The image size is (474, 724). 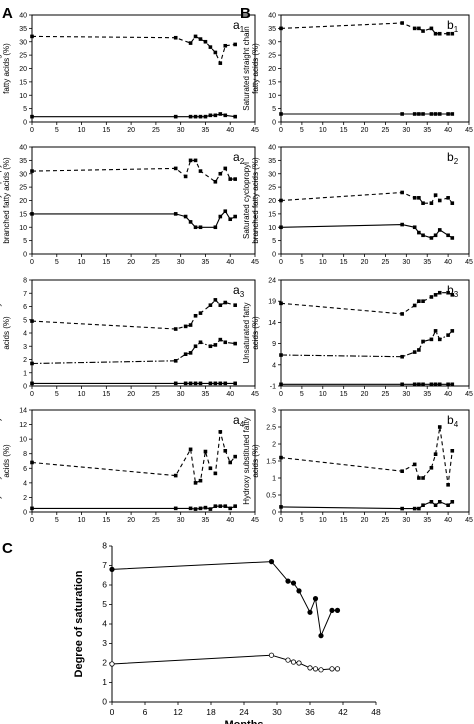 What do you see at coordinates (23, 411) in the screenshot?
I see `y-tick-label: 14` at bounding box center [23, 411].